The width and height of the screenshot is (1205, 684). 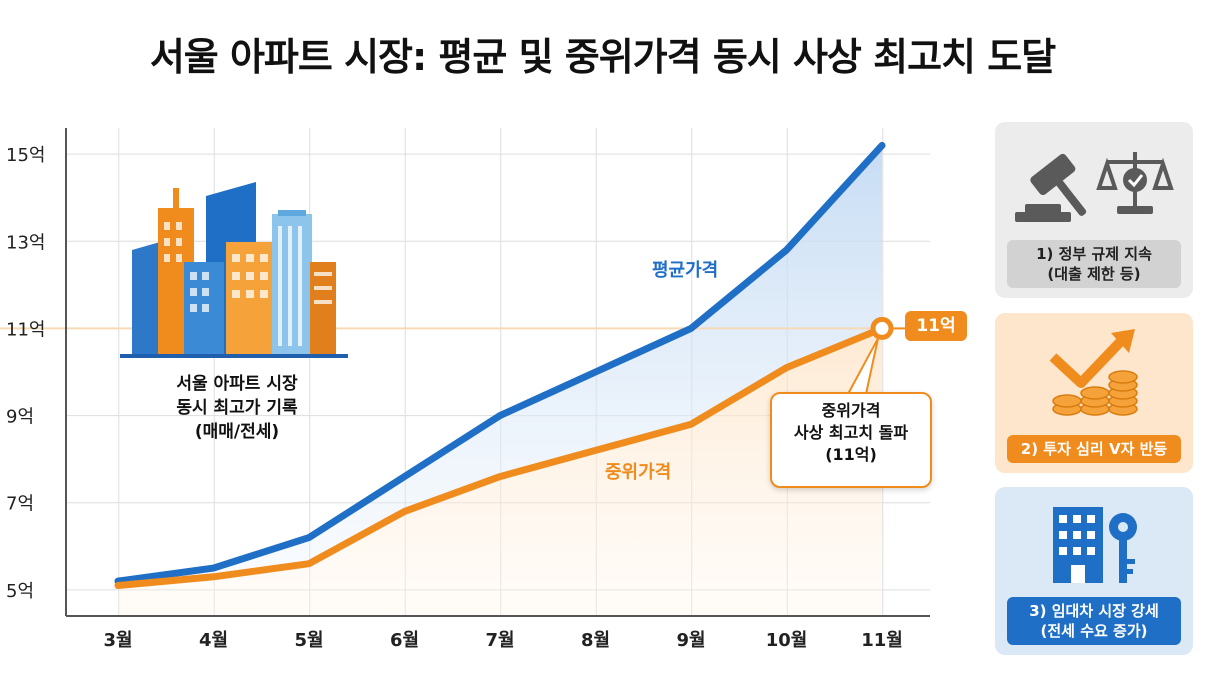 What do you see at coordinates (882, 328) in the screenshot?
I see `median-peak-point` at bounding box center [882, 328].